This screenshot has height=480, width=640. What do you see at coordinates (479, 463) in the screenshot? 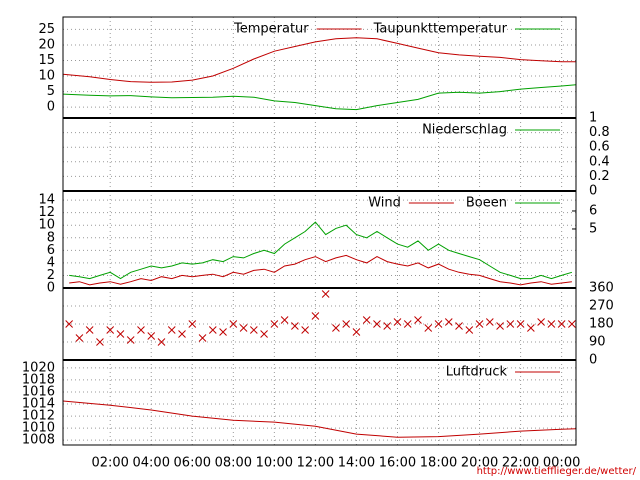
I see `x-tick-label: 20:00` at bounding box center [479, 463].